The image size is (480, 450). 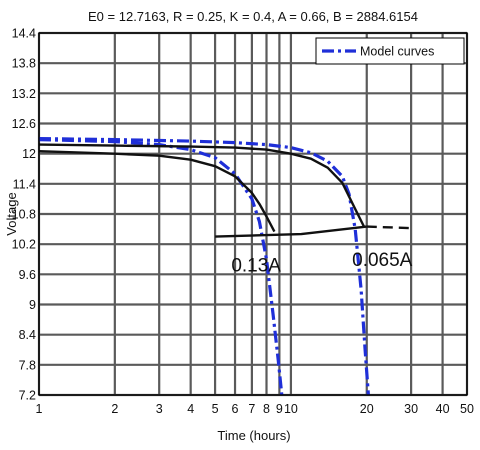 What do you see at coordinates (24, 215) in the screenshot?
I see `y-tick-label: 10.8` at bounding box center [24, 215].